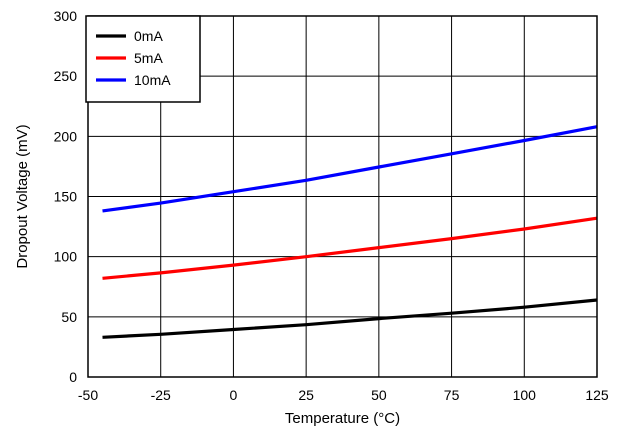  I want to click on x-tick-label: 75, so click(452, 395).